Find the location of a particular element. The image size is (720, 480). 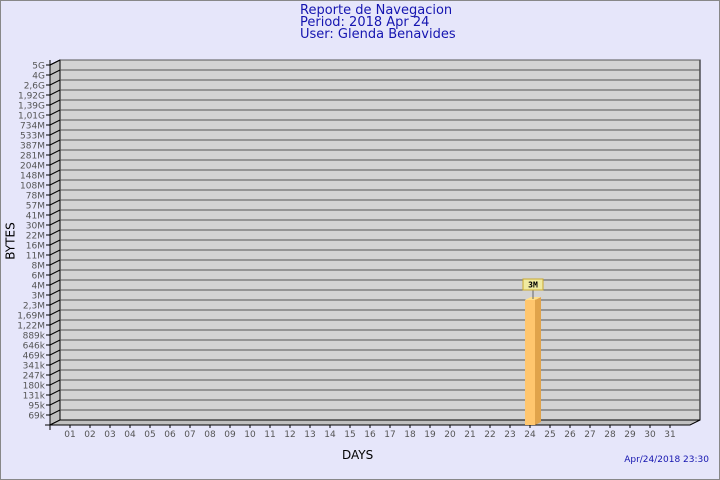

y-tick-label: 469k is located at coordinates (34, 357).